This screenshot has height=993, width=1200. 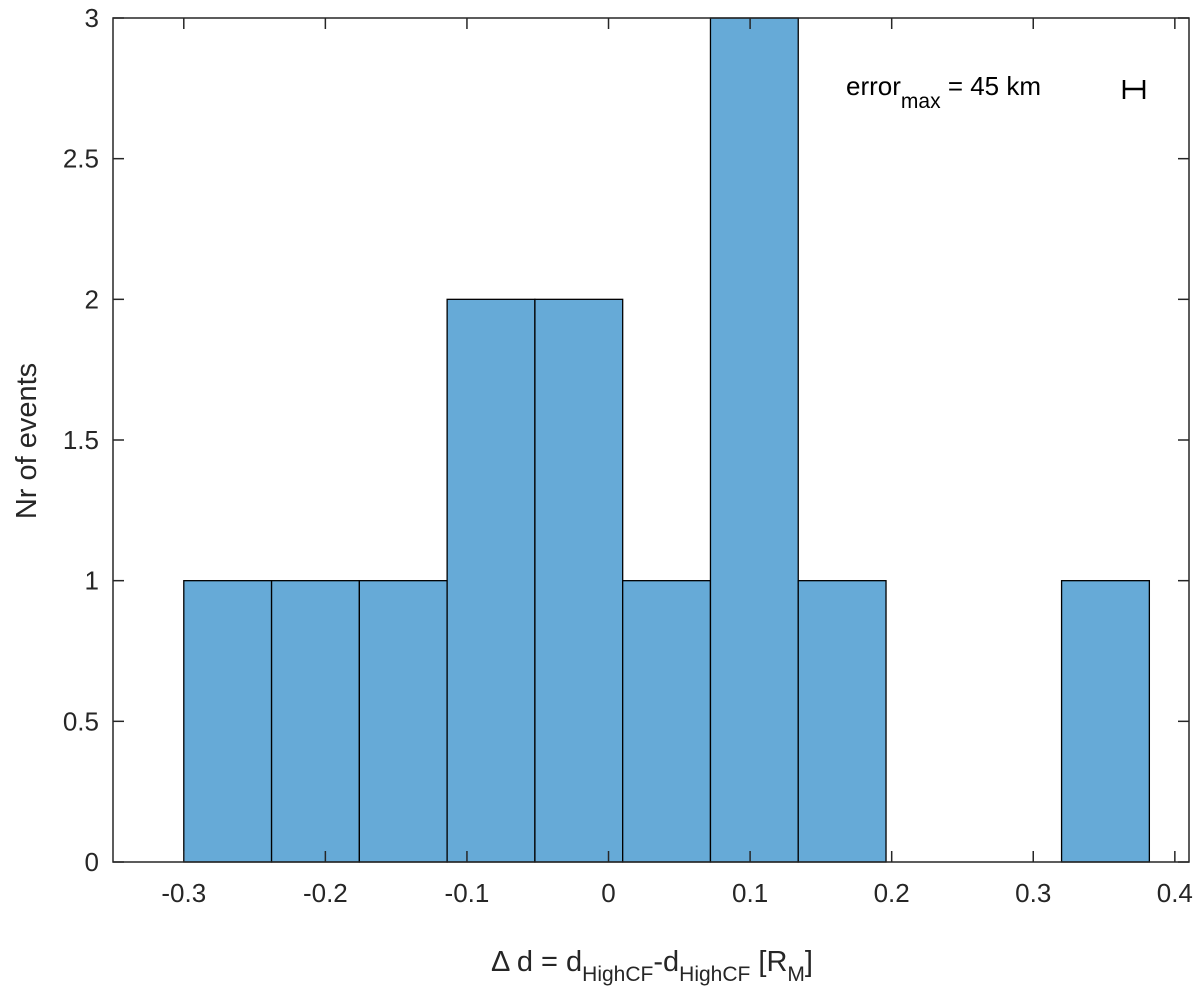 What do you see at coordinates (183, 893) in the screenshot?
I see `x-tick-label: -0.3` at bounding box center [183, 893].